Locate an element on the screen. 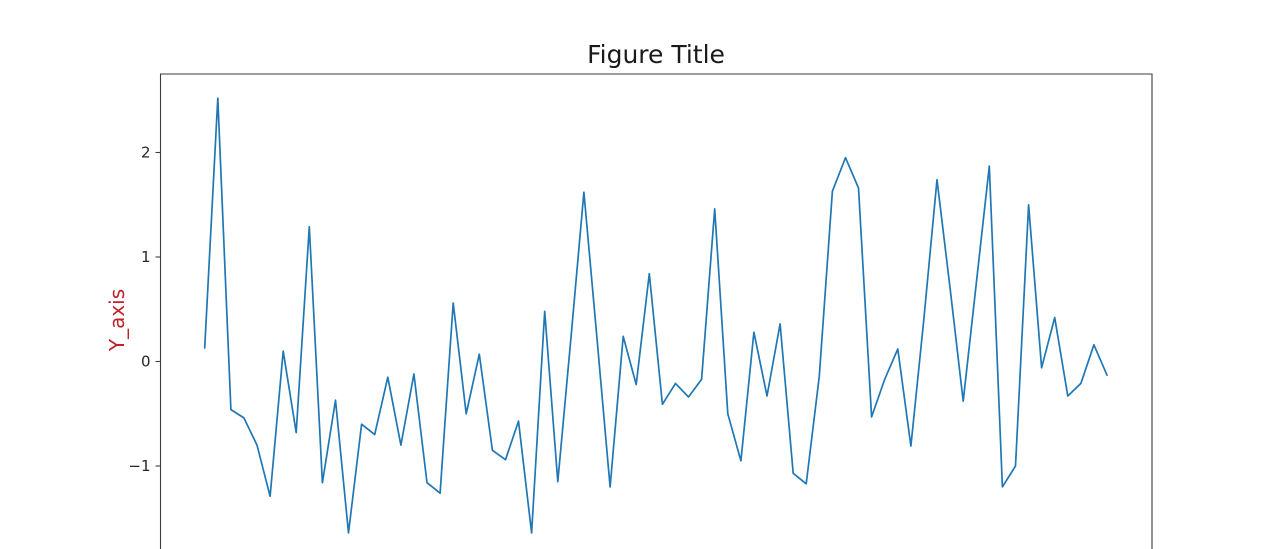 The width and height of the screenshot is (1280, 549). chart-title: Figure Title is located at coordinates (656, 54).